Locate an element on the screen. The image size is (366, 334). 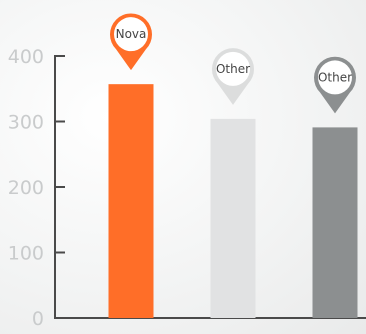
map-pin-icon: Nova is located at coordinates (131, 42).